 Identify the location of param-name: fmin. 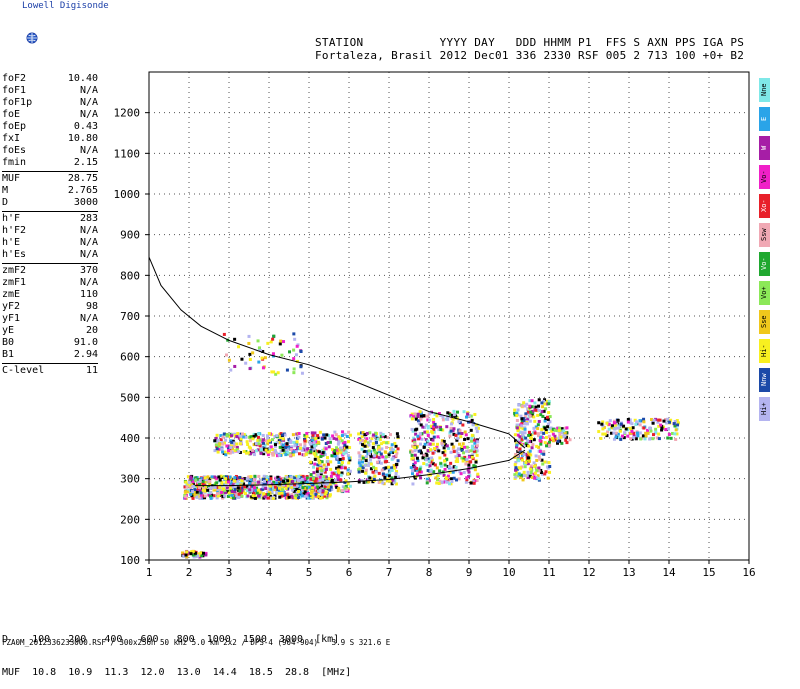
(14, 162).